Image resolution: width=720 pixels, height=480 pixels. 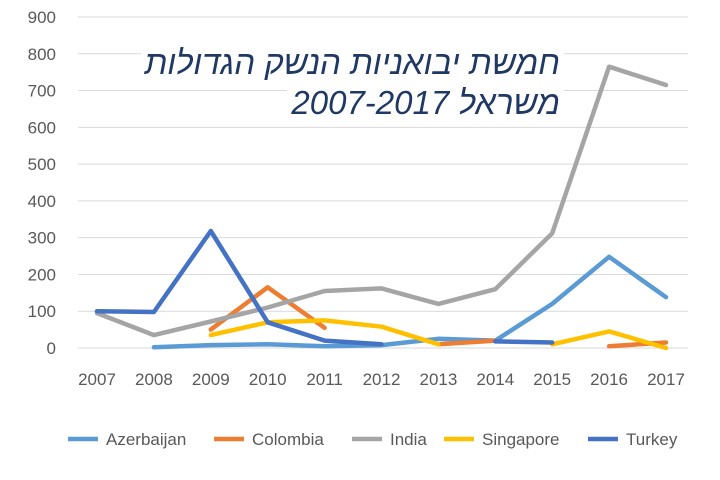 I want to click on legend-label-azerbaijan: Azerbaijan, so click(x=146, y=439).